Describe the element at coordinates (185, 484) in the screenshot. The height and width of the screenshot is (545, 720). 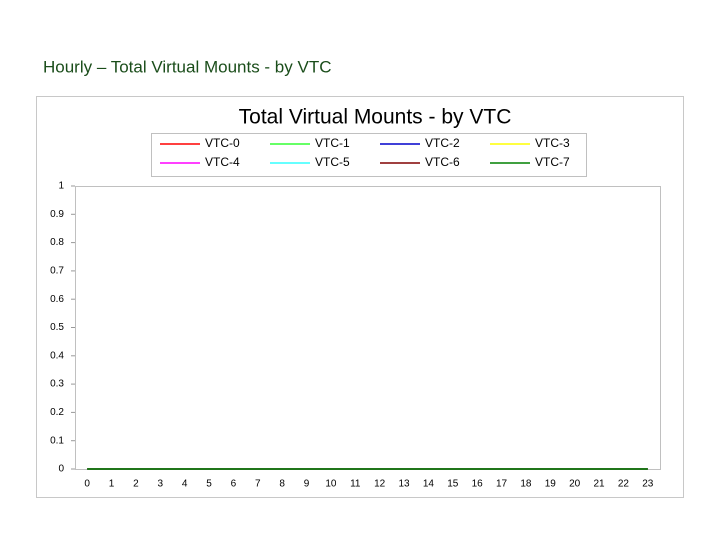
I see `x-tick-label: 4` at that location.